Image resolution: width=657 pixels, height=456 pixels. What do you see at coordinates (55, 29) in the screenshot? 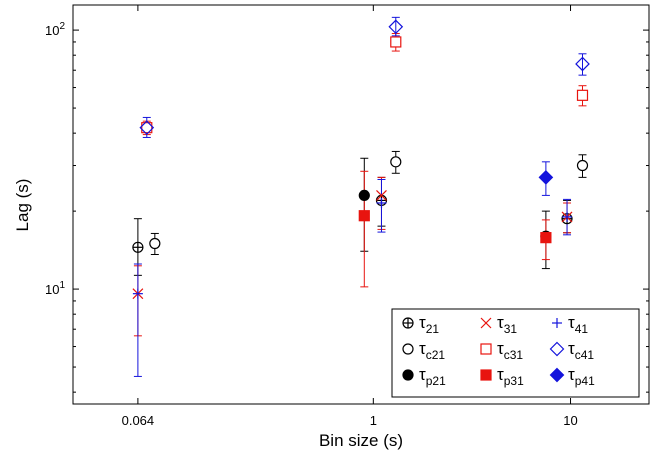
I see `y-tick-label: 10²` at bounding box center [55, 29].